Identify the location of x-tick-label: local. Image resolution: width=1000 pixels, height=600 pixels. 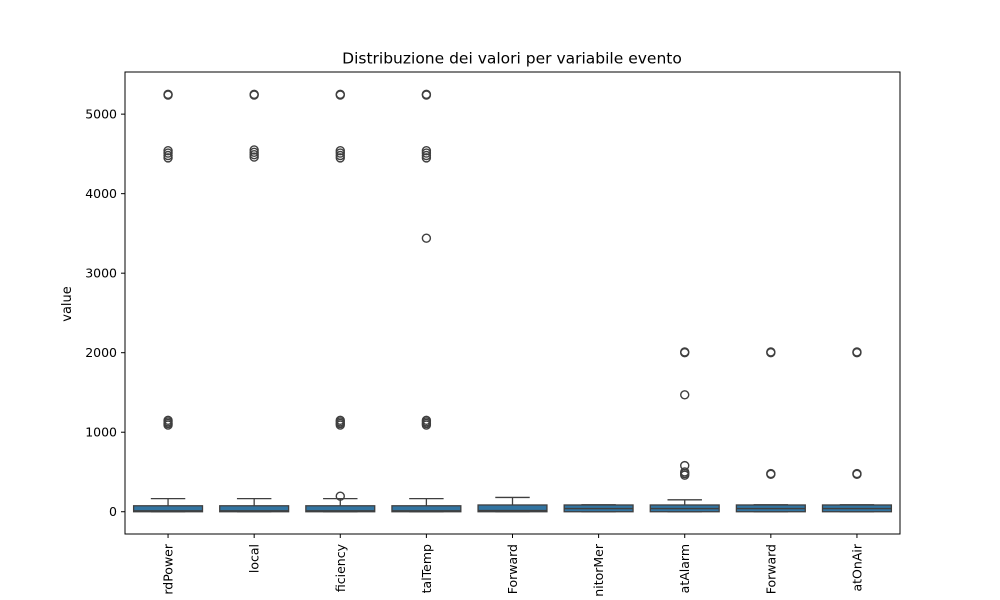
(254, 558).